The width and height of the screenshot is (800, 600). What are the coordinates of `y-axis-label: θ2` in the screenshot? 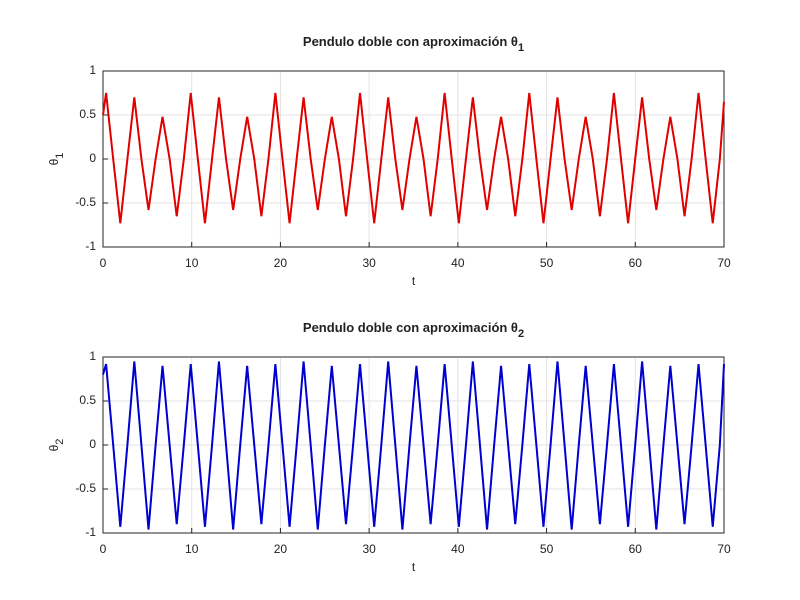 It's located at (56, 445).